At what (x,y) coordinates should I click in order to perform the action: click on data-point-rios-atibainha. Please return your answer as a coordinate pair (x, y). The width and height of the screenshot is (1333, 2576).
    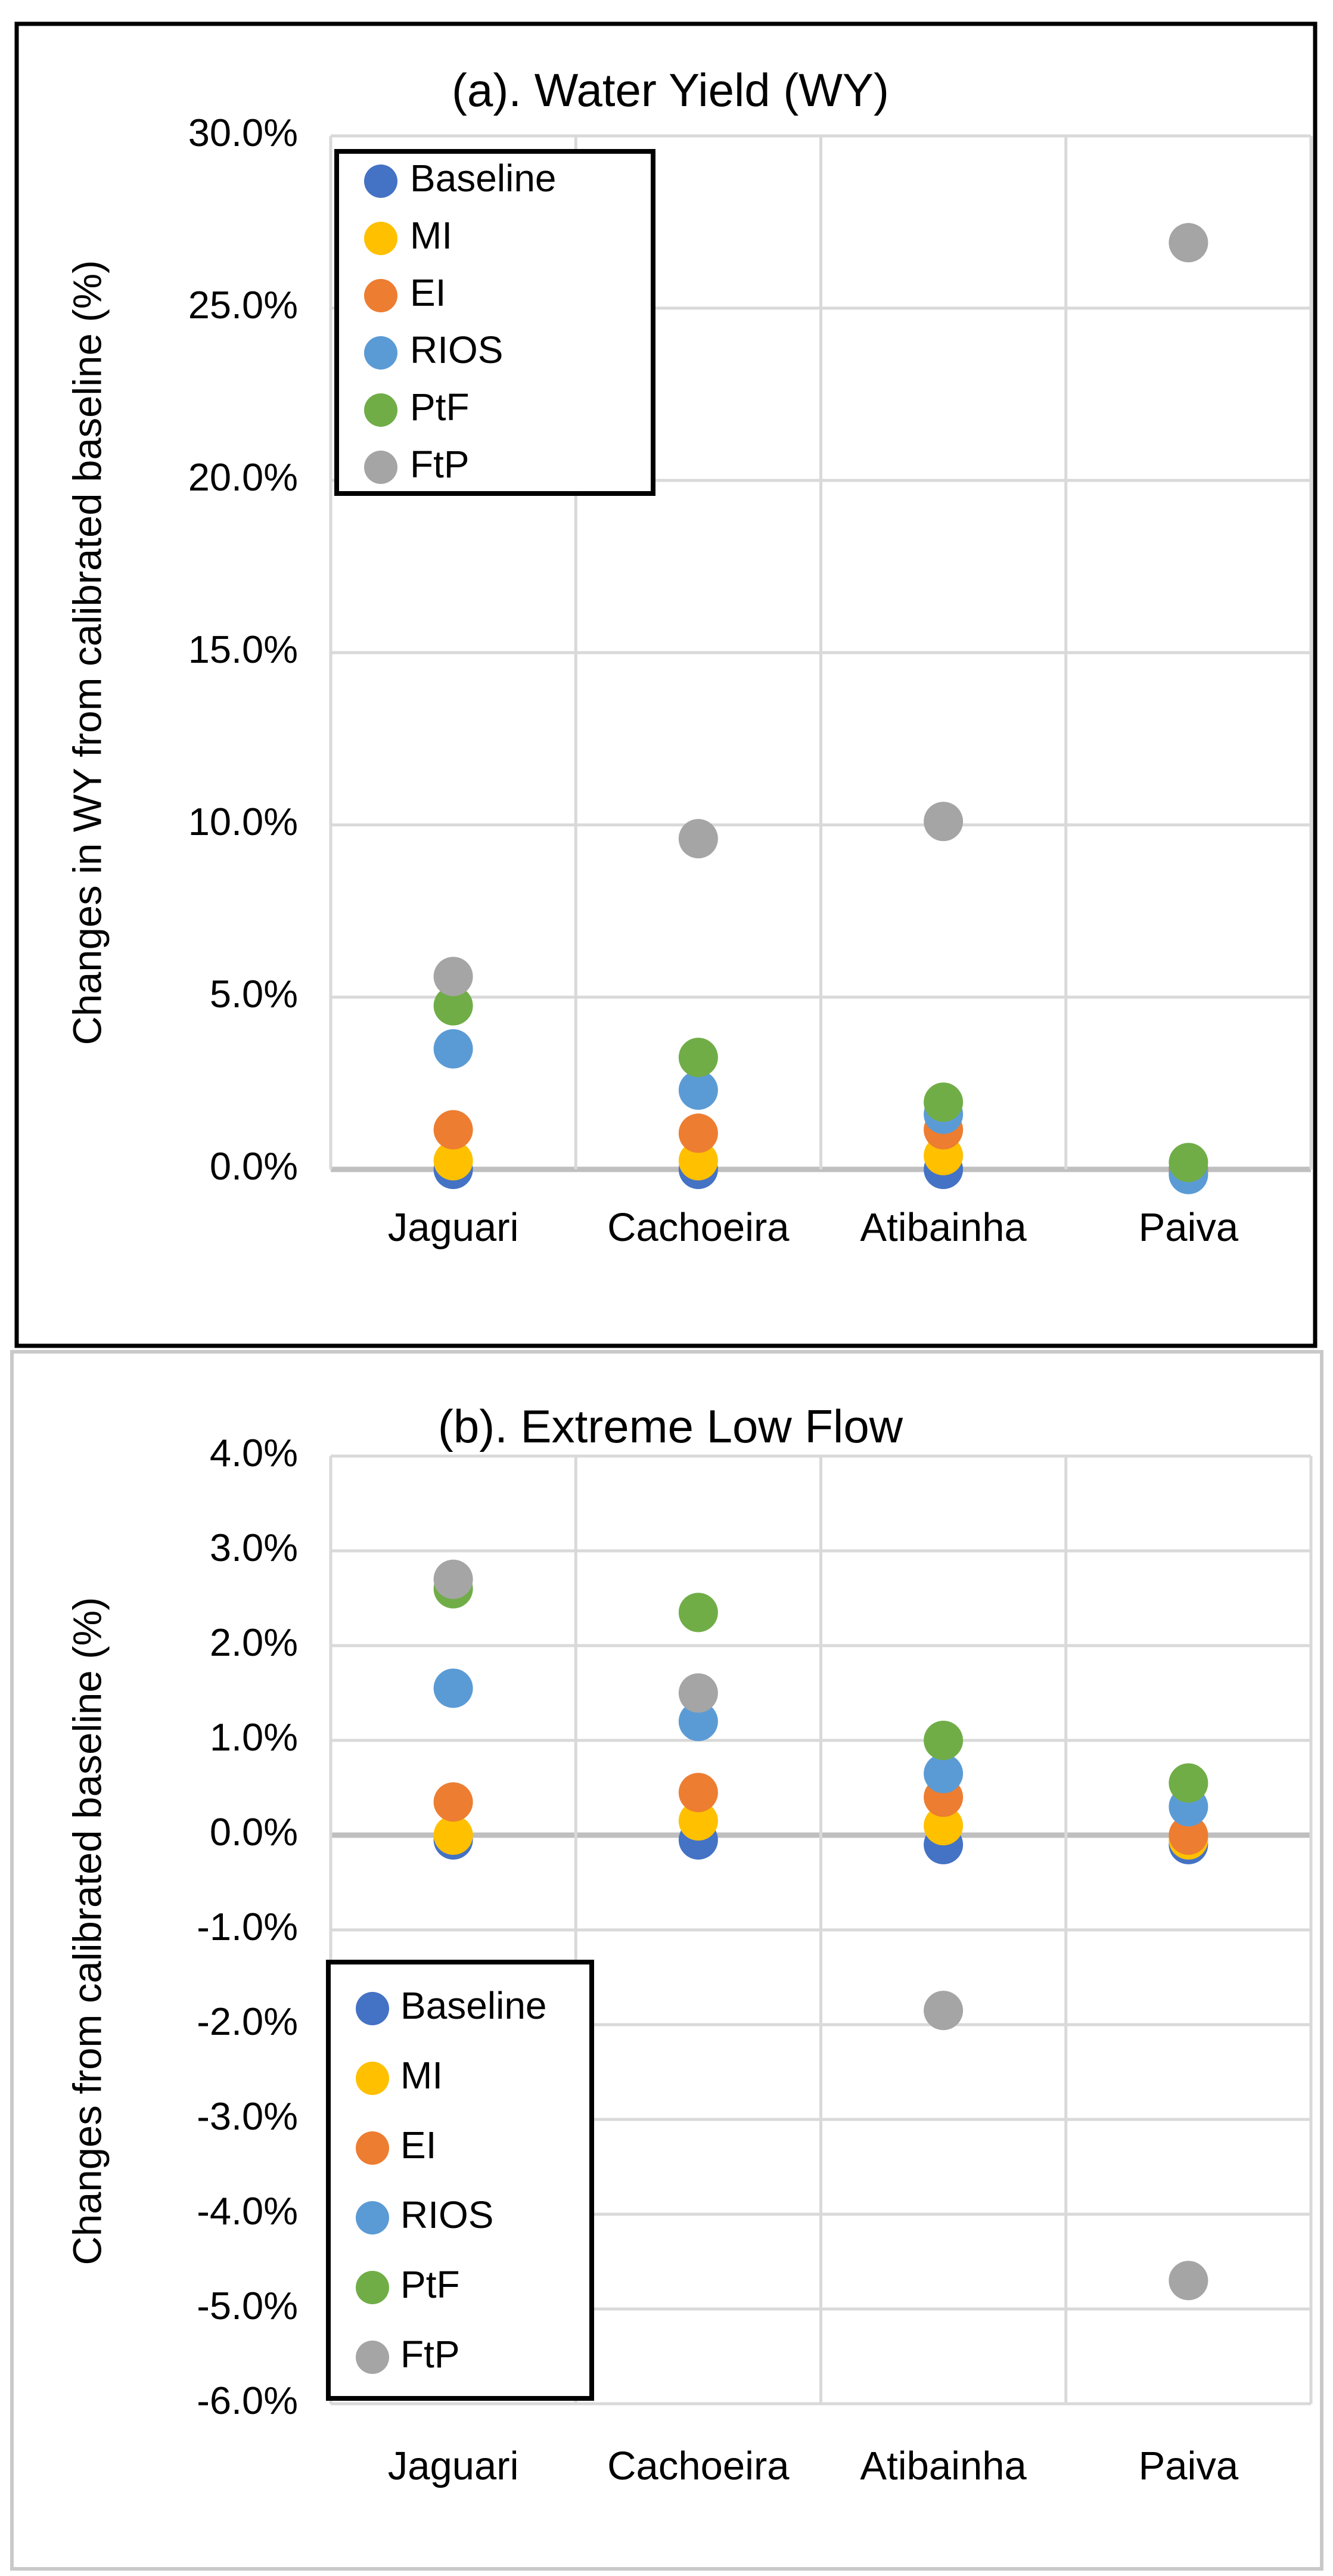
    Looking at the image, I should click on (944, 1773).